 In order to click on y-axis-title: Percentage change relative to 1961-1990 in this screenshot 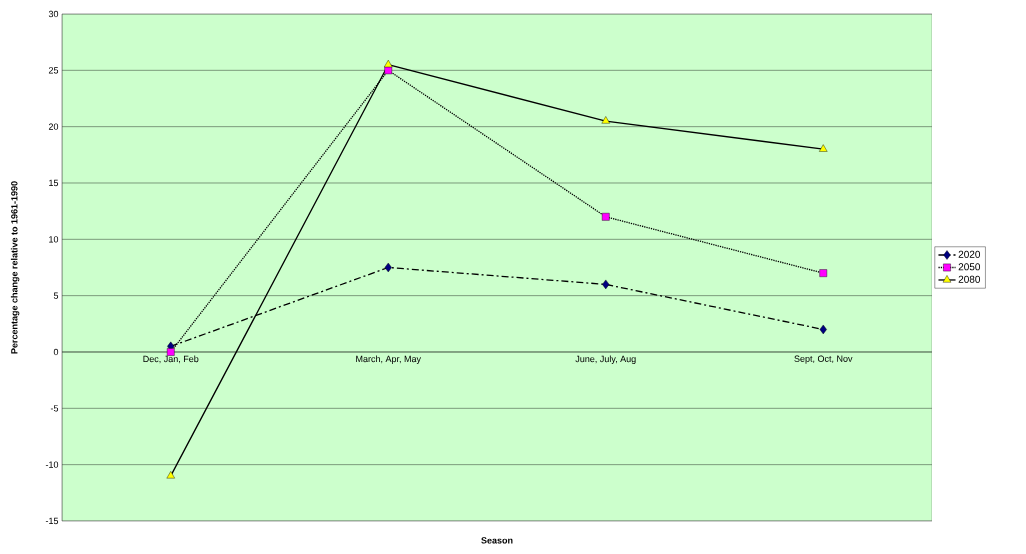, I will do `click(15, 267)`.